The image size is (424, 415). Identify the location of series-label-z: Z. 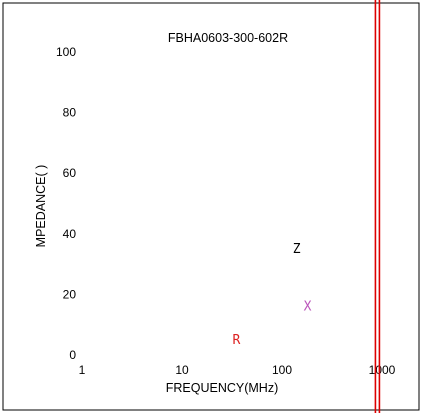
(297, 249).